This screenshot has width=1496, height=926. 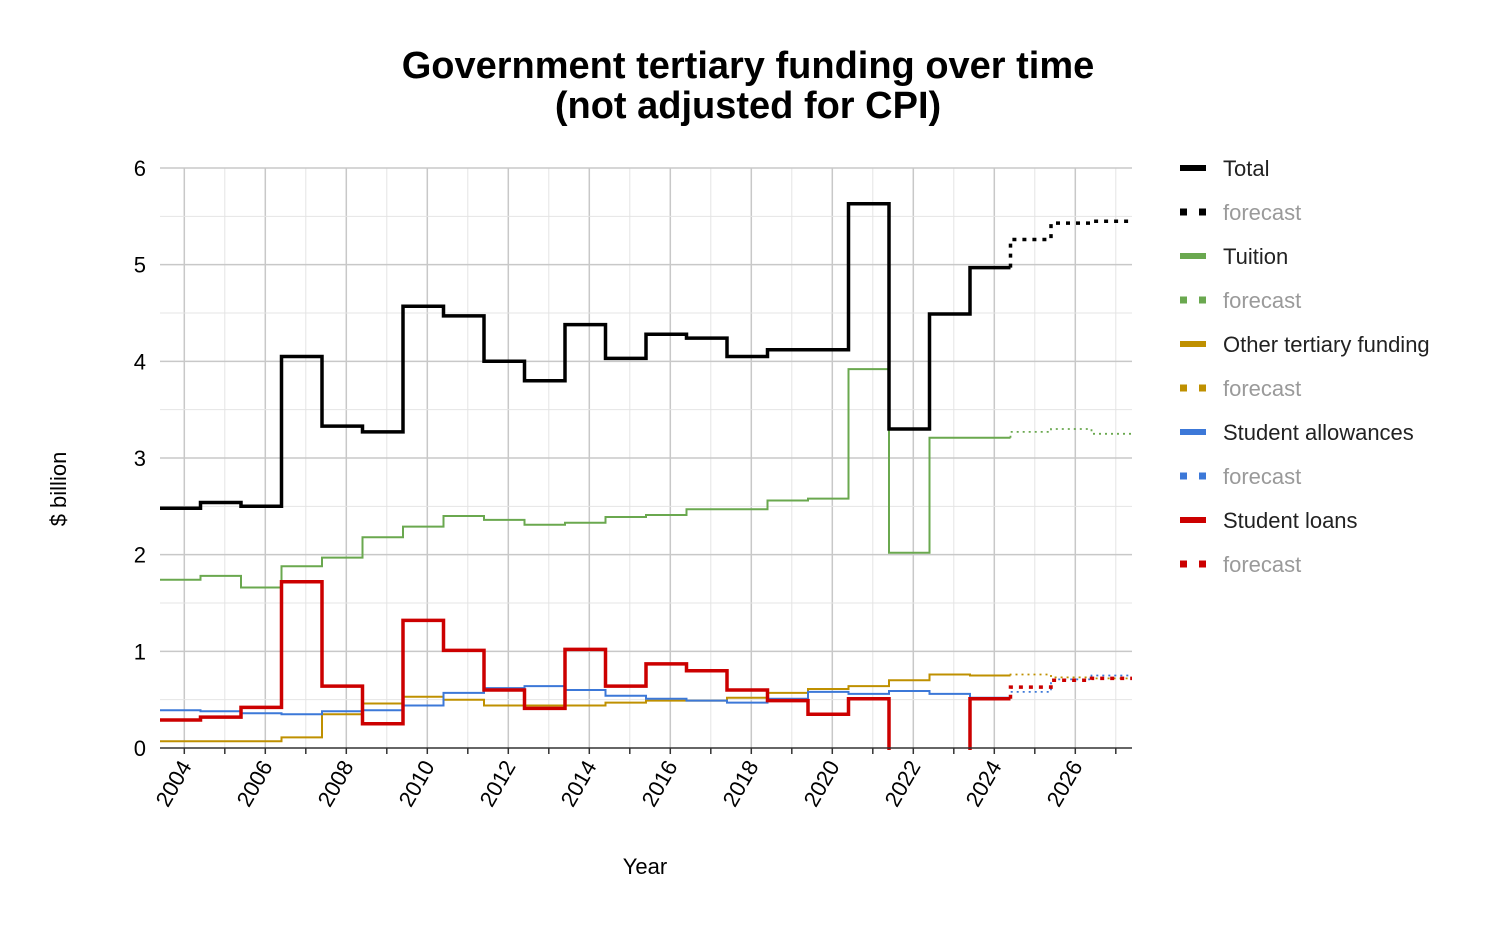 I want to click on series-student-allowances, so click(x=646, y=695).